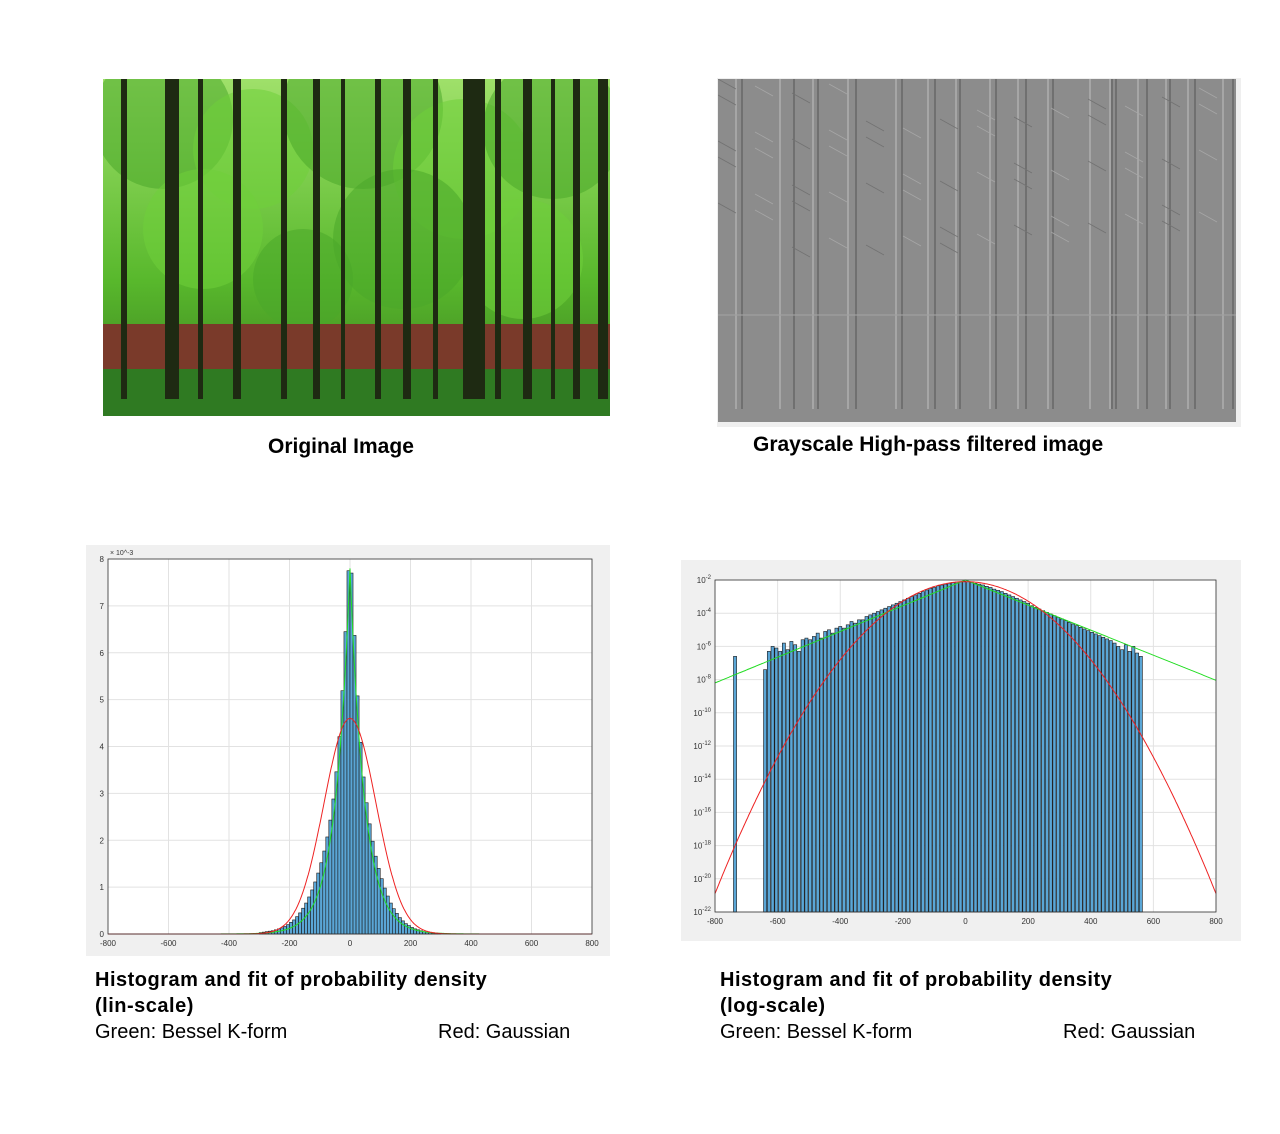 Image resolution: width=1280 pixels, height=1134 pixels. I want to click on y-tick-label: 10-22, so click(702, 912).